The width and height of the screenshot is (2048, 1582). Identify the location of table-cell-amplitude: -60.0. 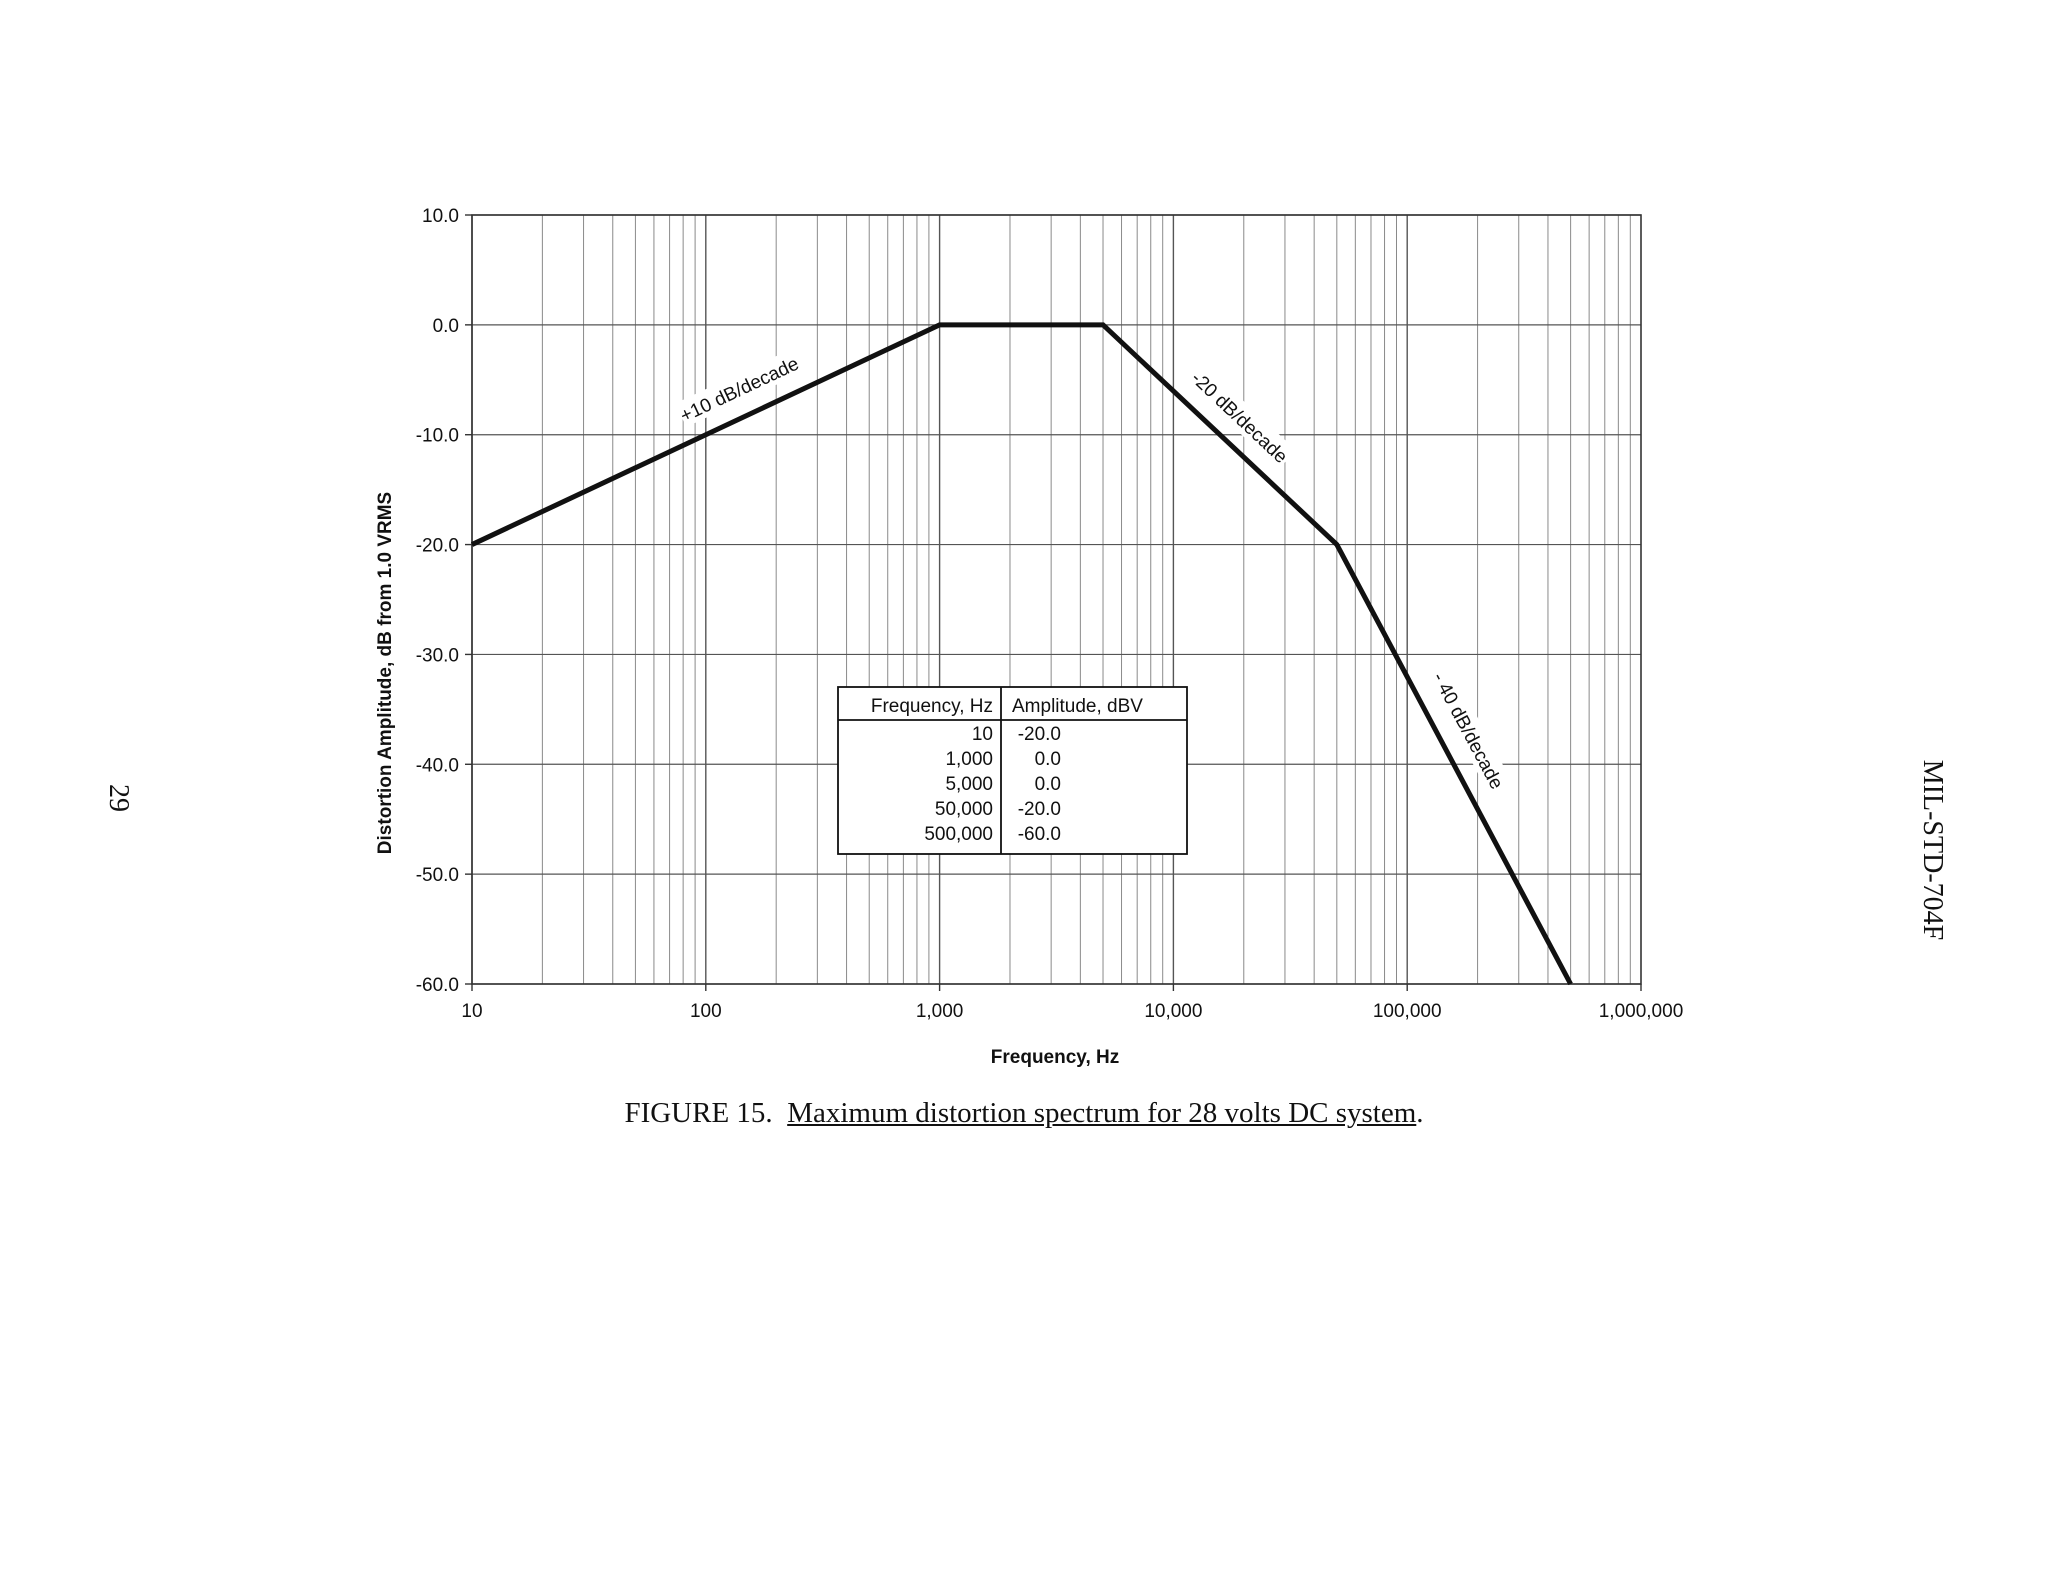
(1039, 834).